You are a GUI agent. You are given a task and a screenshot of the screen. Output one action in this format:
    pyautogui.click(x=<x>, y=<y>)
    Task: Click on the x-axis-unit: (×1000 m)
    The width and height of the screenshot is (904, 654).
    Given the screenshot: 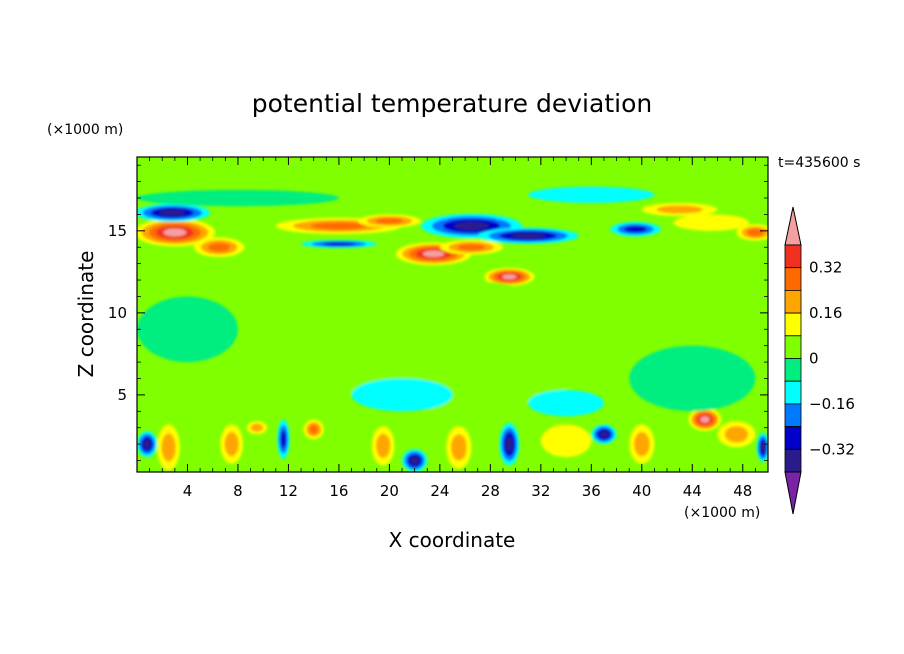 What is the action you would take?
    pyautogui.click(x=722, y=513)
    